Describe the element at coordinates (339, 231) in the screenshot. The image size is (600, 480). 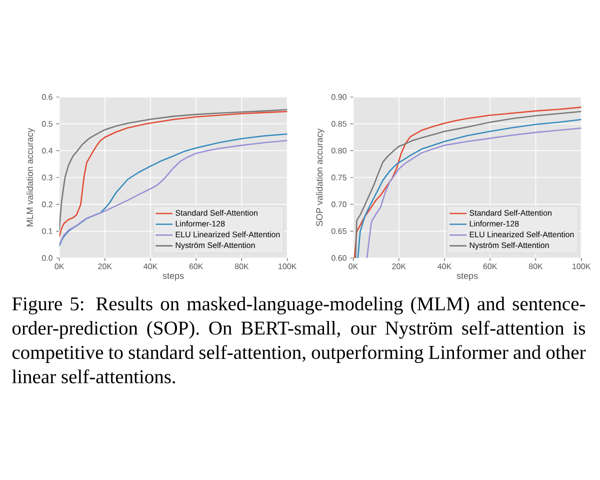
I see `y-tick-label: 0.65` at that location.